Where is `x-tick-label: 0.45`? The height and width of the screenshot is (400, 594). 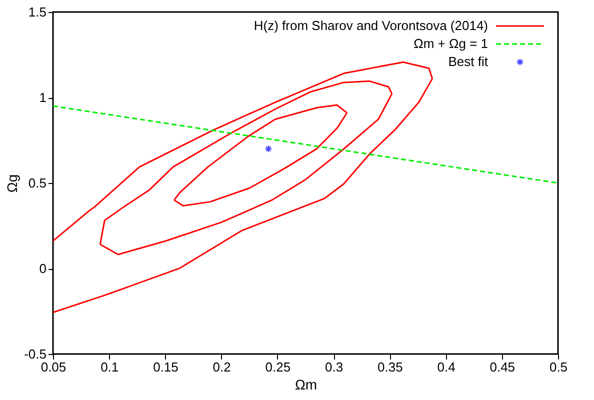
x-tick-label: 0.45 is located at coordinates (503, 367).